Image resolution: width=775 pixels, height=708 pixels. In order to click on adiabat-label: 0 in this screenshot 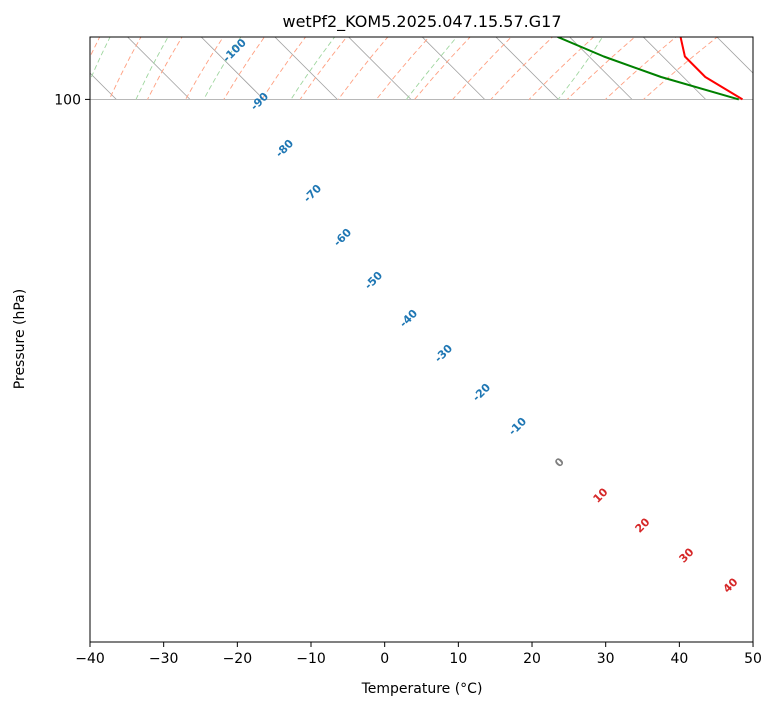, I will do `click(559, 462)`.